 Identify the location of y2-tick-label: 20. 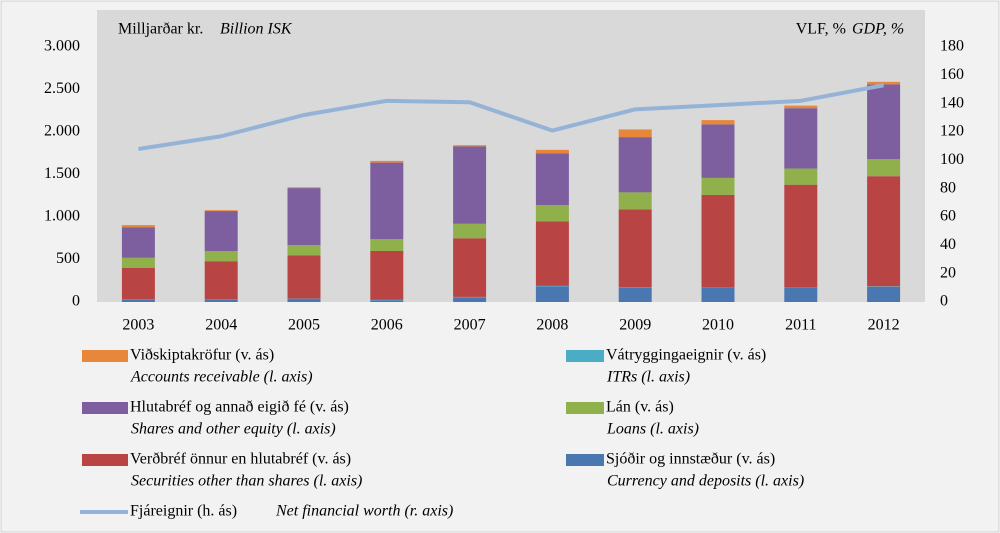
(948, 272).